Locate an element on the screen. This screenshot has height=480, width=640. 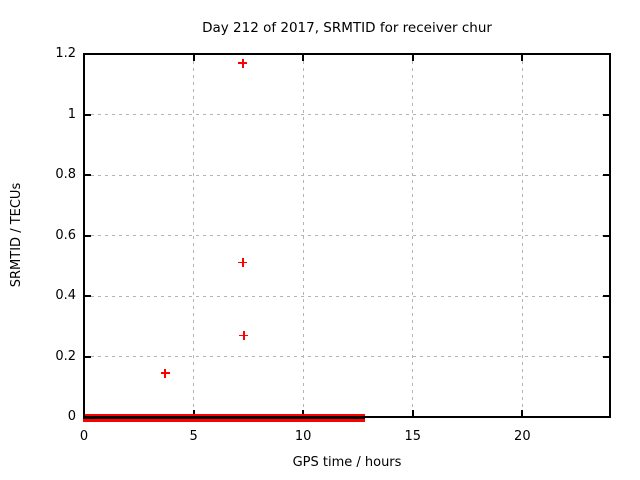
gridline-y-0.6 is located at coordinates (347, 235).